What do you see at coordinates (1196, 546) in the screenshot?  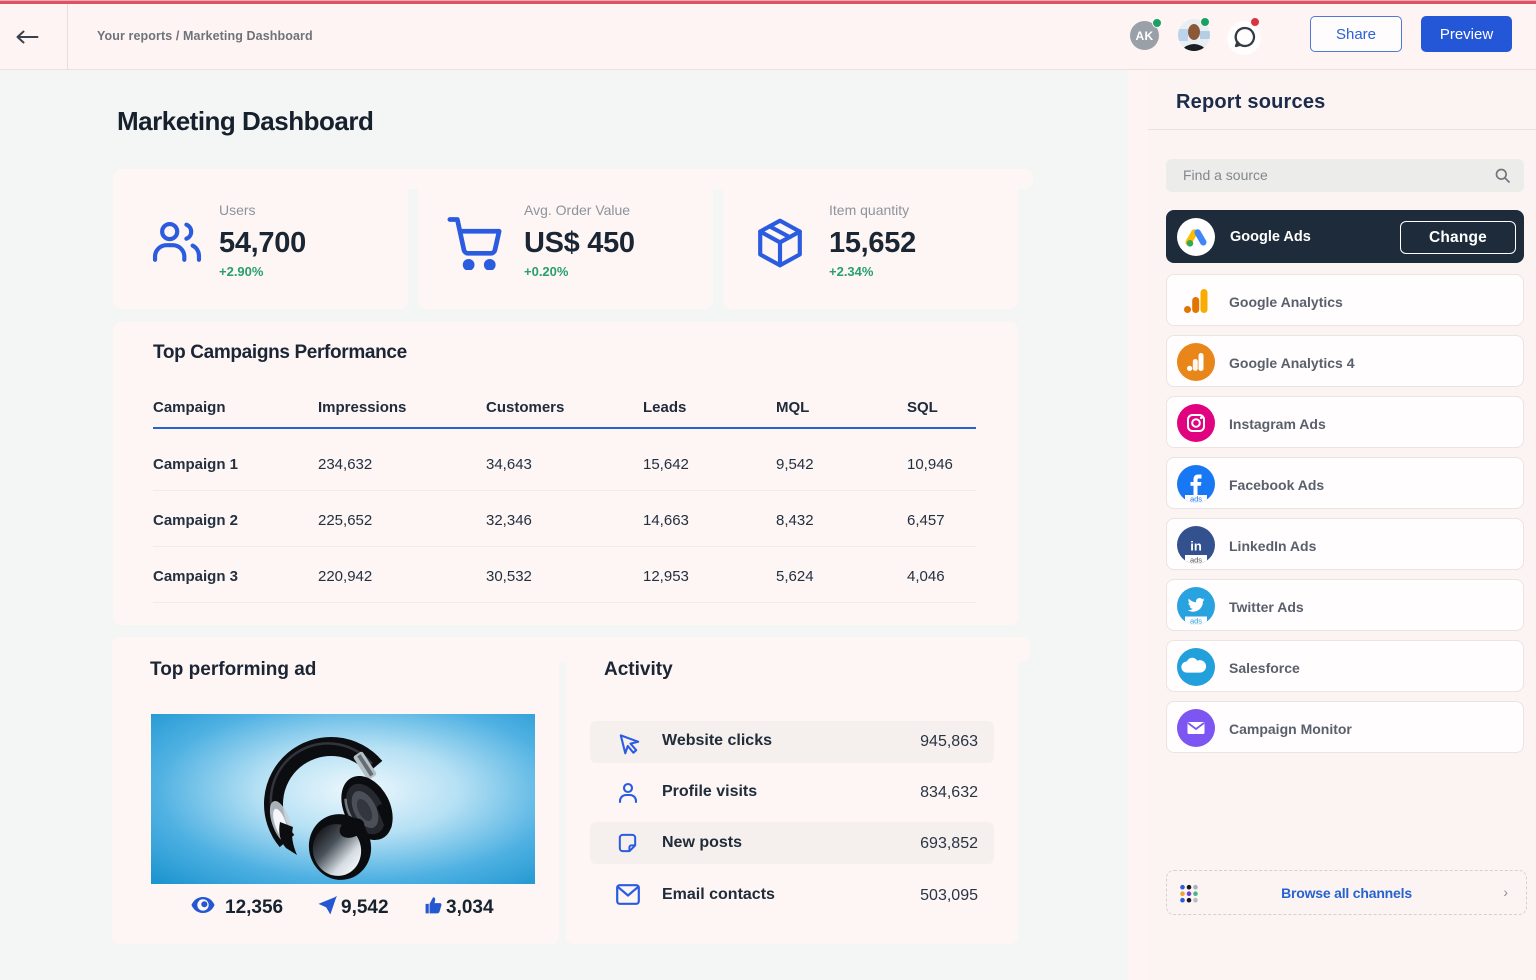 I see `svg-text: in` at bounding box center [1196, 546].